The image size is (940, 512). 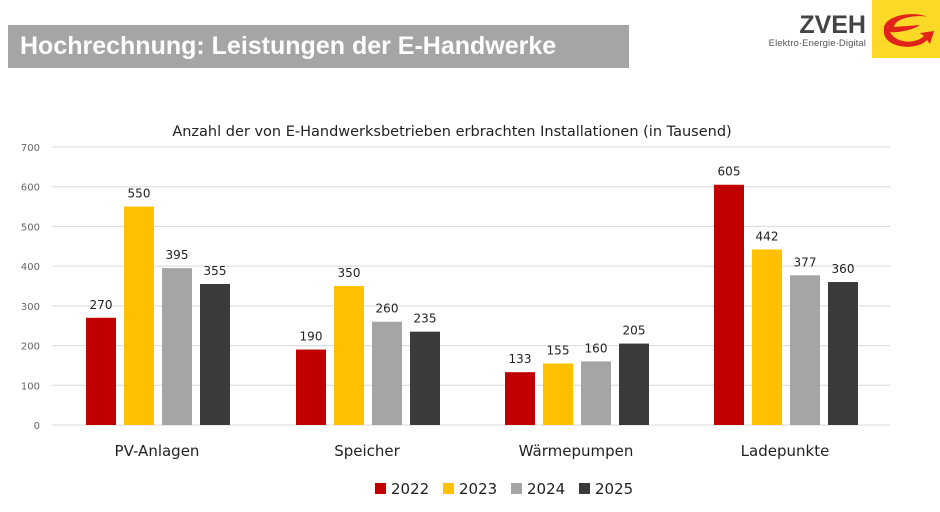 I want to click on logo-name: ZVEH, so click(x=832, y=25).